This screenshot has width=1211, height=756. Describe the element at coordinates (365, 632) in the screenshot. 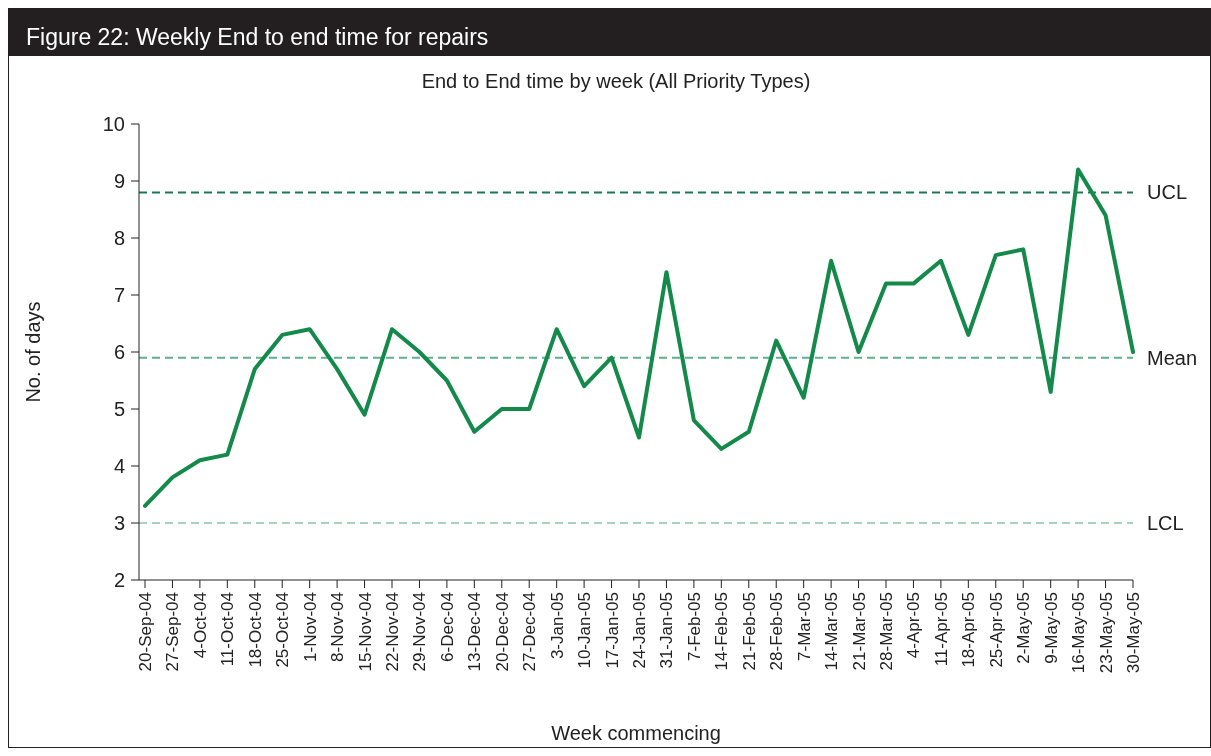

I see `x-tick-label: 15-Nov-04` at that location.